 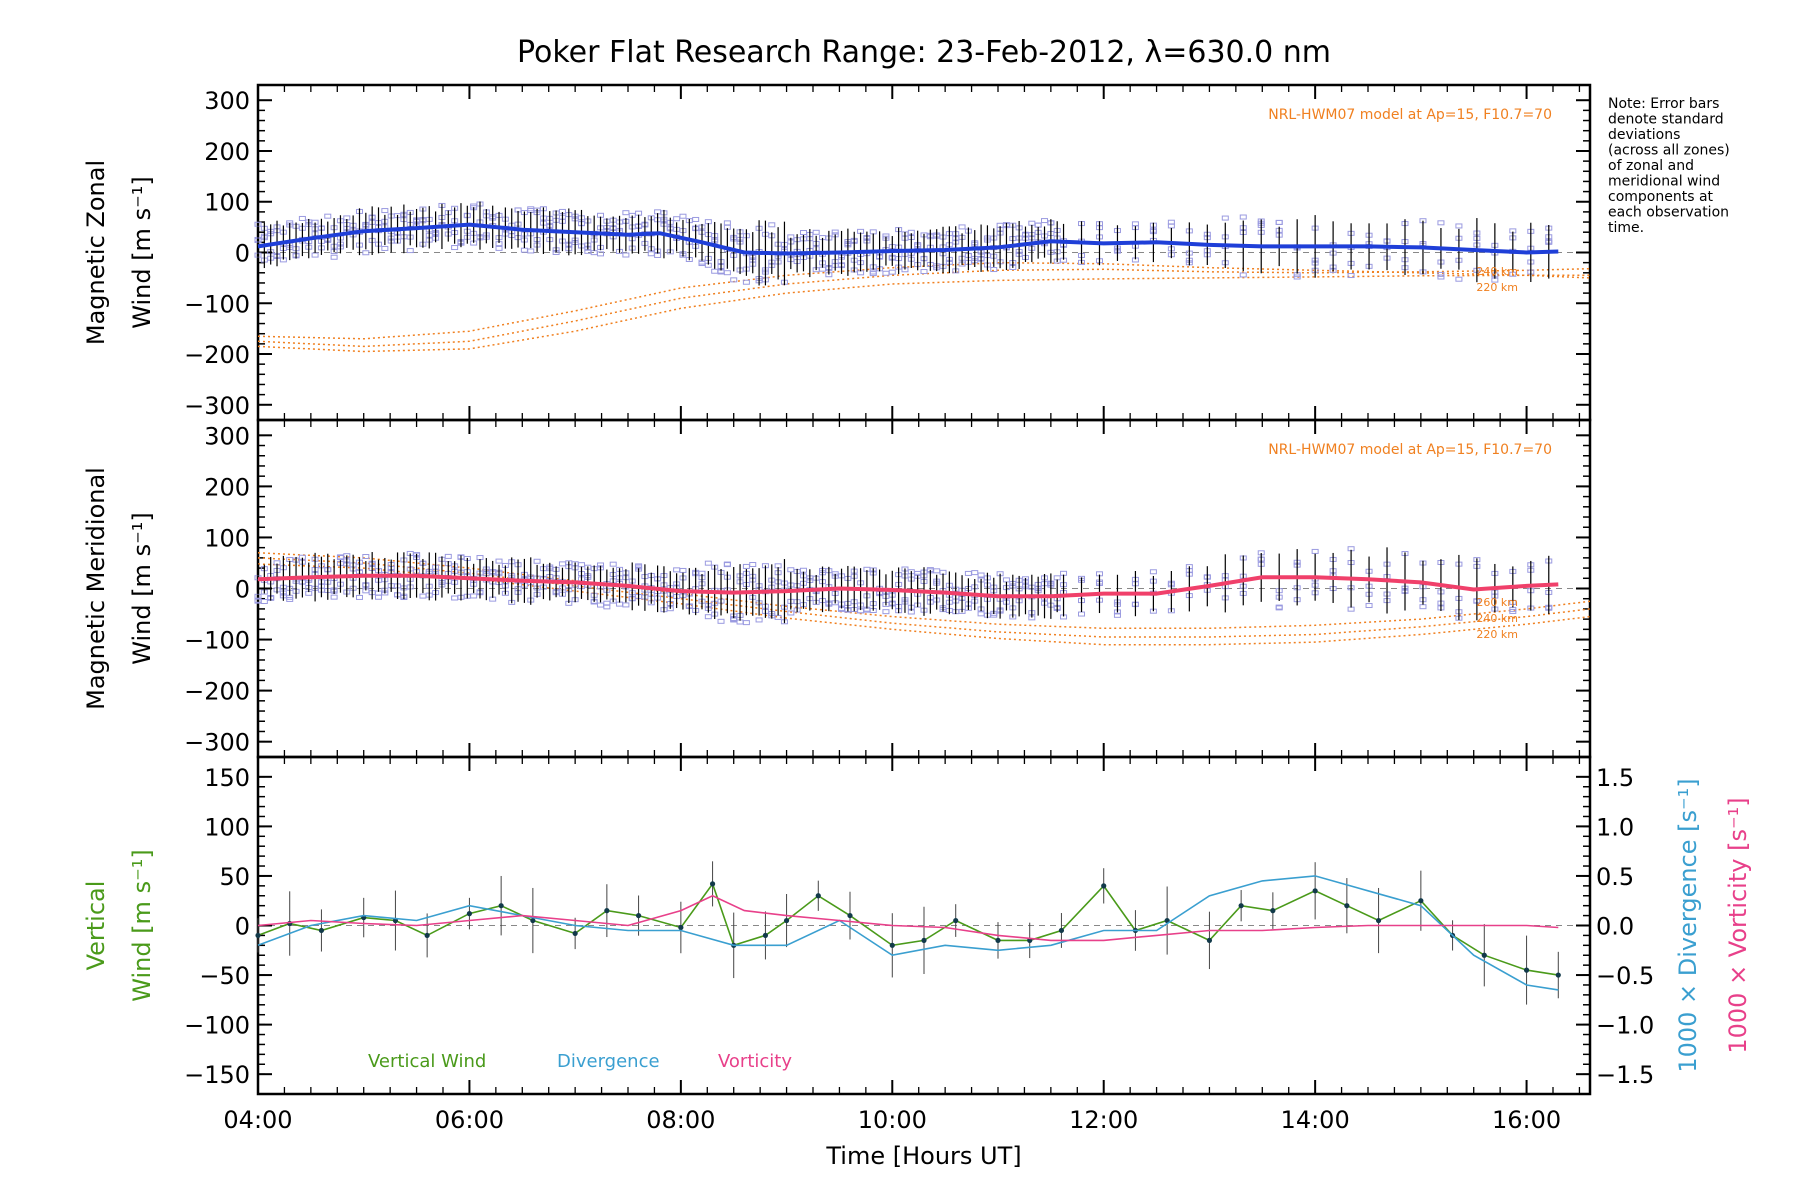 What do you see at coordinates (680, 1120) in the screenshot?
I see `x-tick-label: 08:00` at bounding box center [680, 1120].